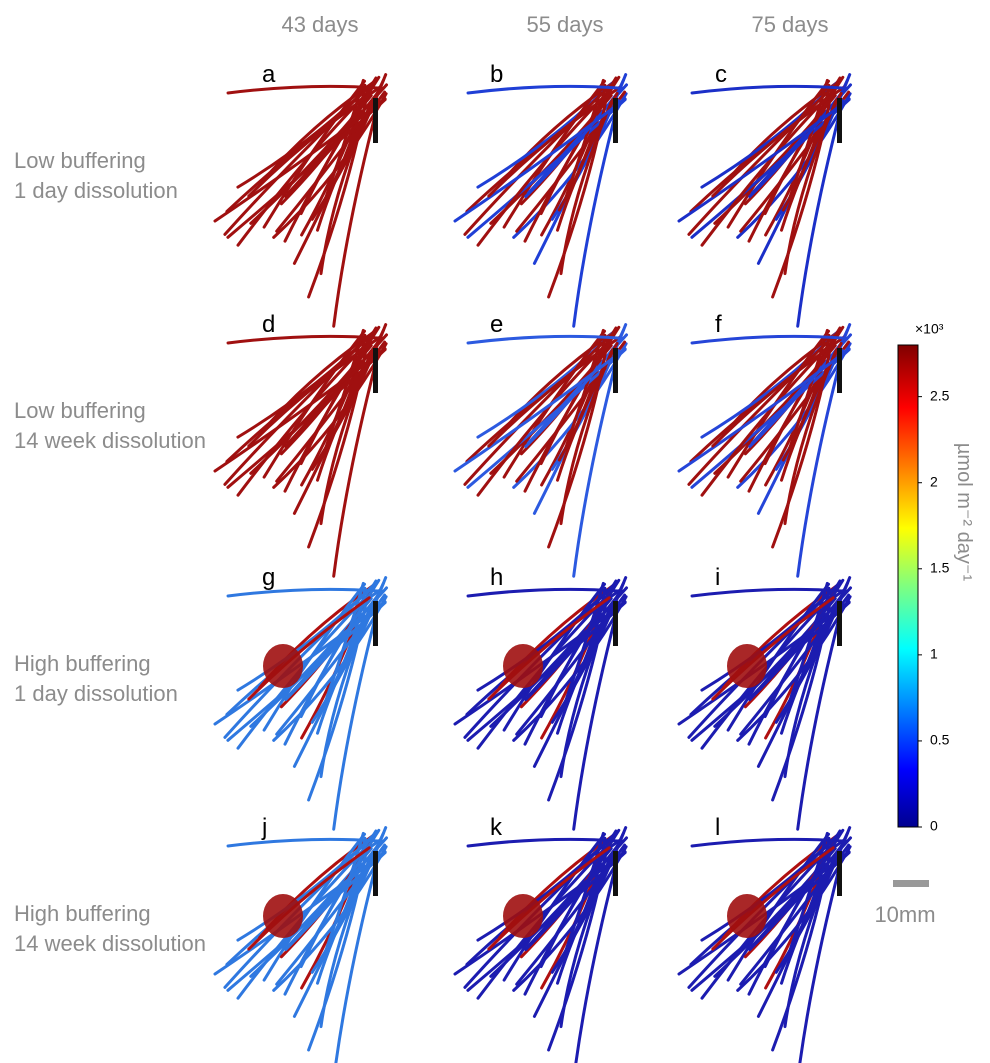 The width and height of the screenshot is (990, 1063). Describe the element at coordinates (940, 740) in the screenshot. I see `colorbar-tick-label: 0.5` at that location.